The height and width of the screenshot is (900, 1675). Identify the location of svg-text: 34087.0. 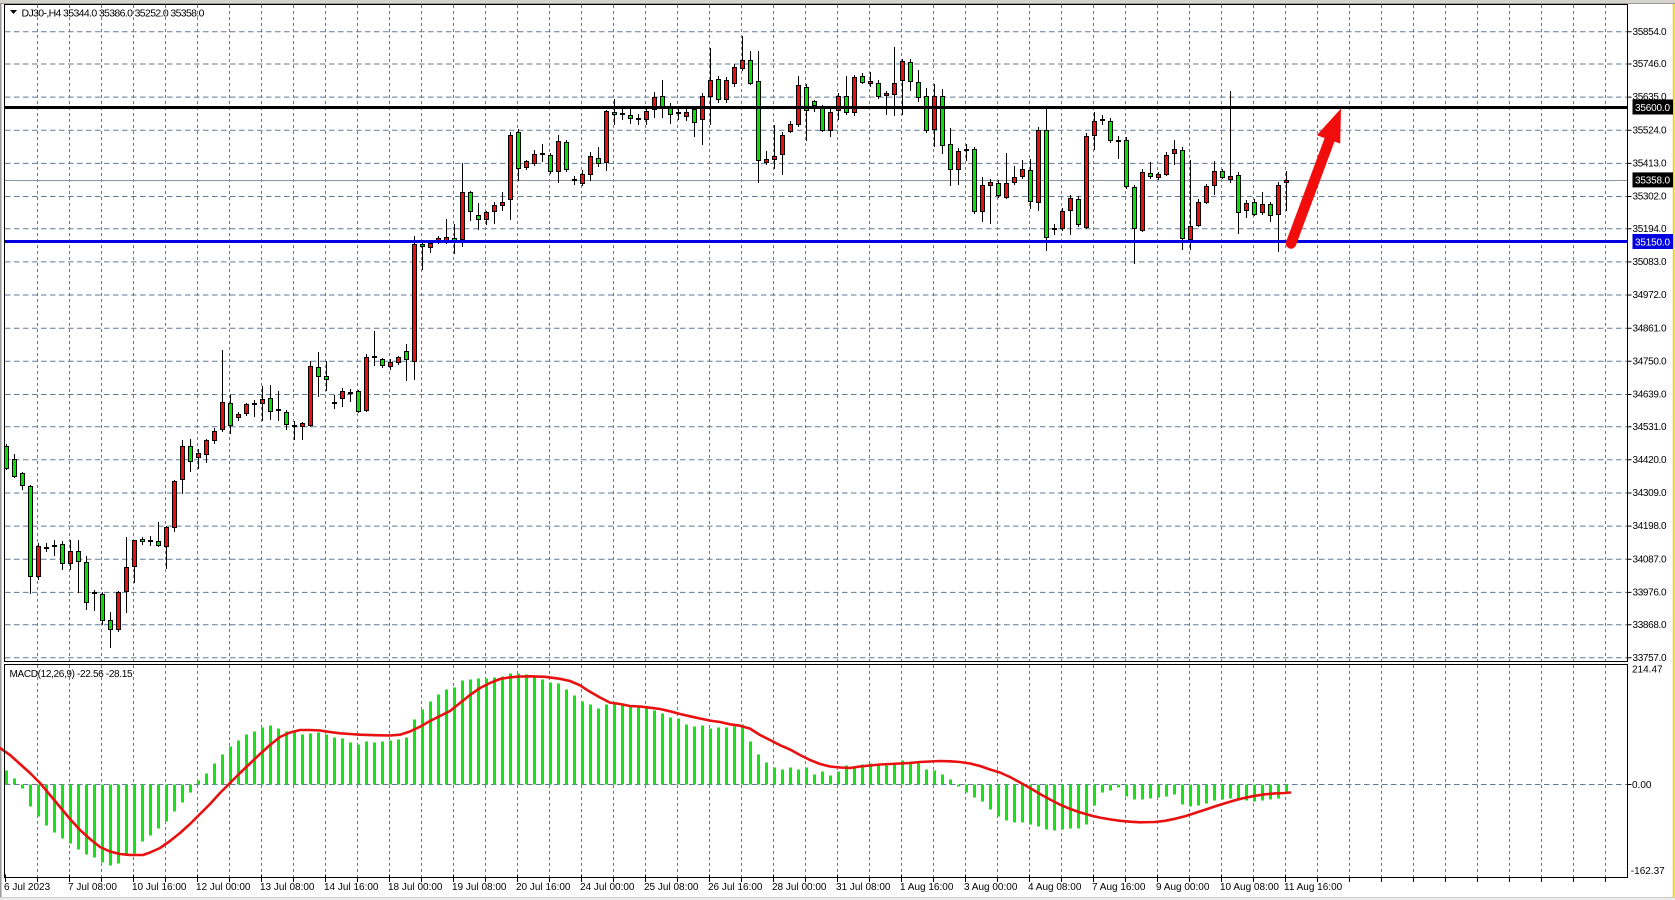
(1650, 559).